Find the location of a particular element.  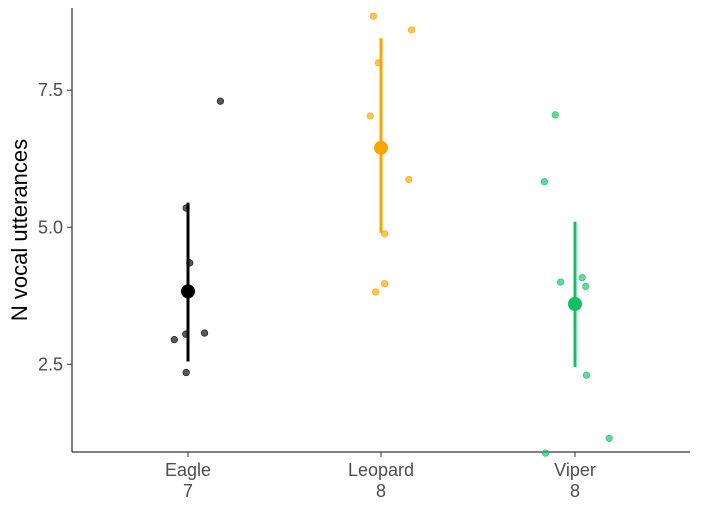

mean-point-leopard is located at coordinates (381, 147).